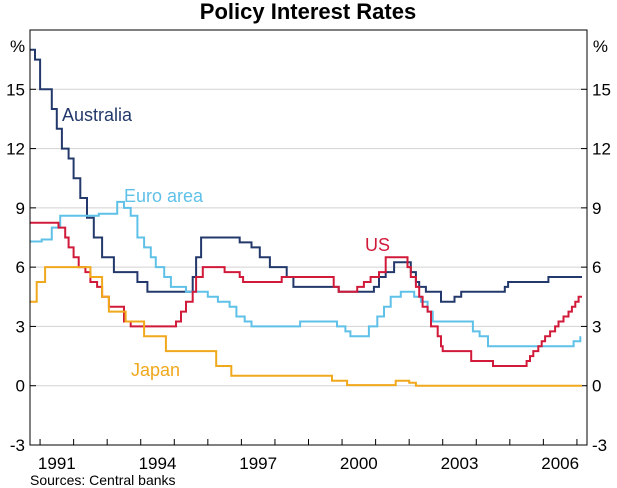  Describe the element at coordinates (158, 463) in the screenshot. I see `x-tick-label: 1994` at that location.